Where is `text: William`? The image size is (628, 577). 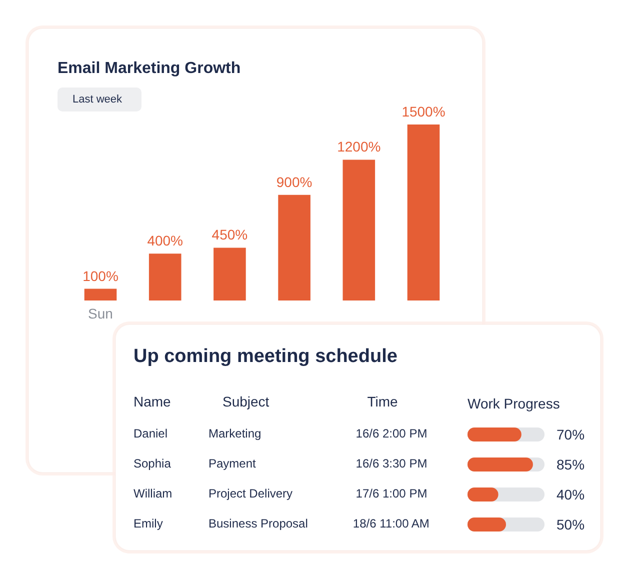
text: William is located at coordinates (153, 493).